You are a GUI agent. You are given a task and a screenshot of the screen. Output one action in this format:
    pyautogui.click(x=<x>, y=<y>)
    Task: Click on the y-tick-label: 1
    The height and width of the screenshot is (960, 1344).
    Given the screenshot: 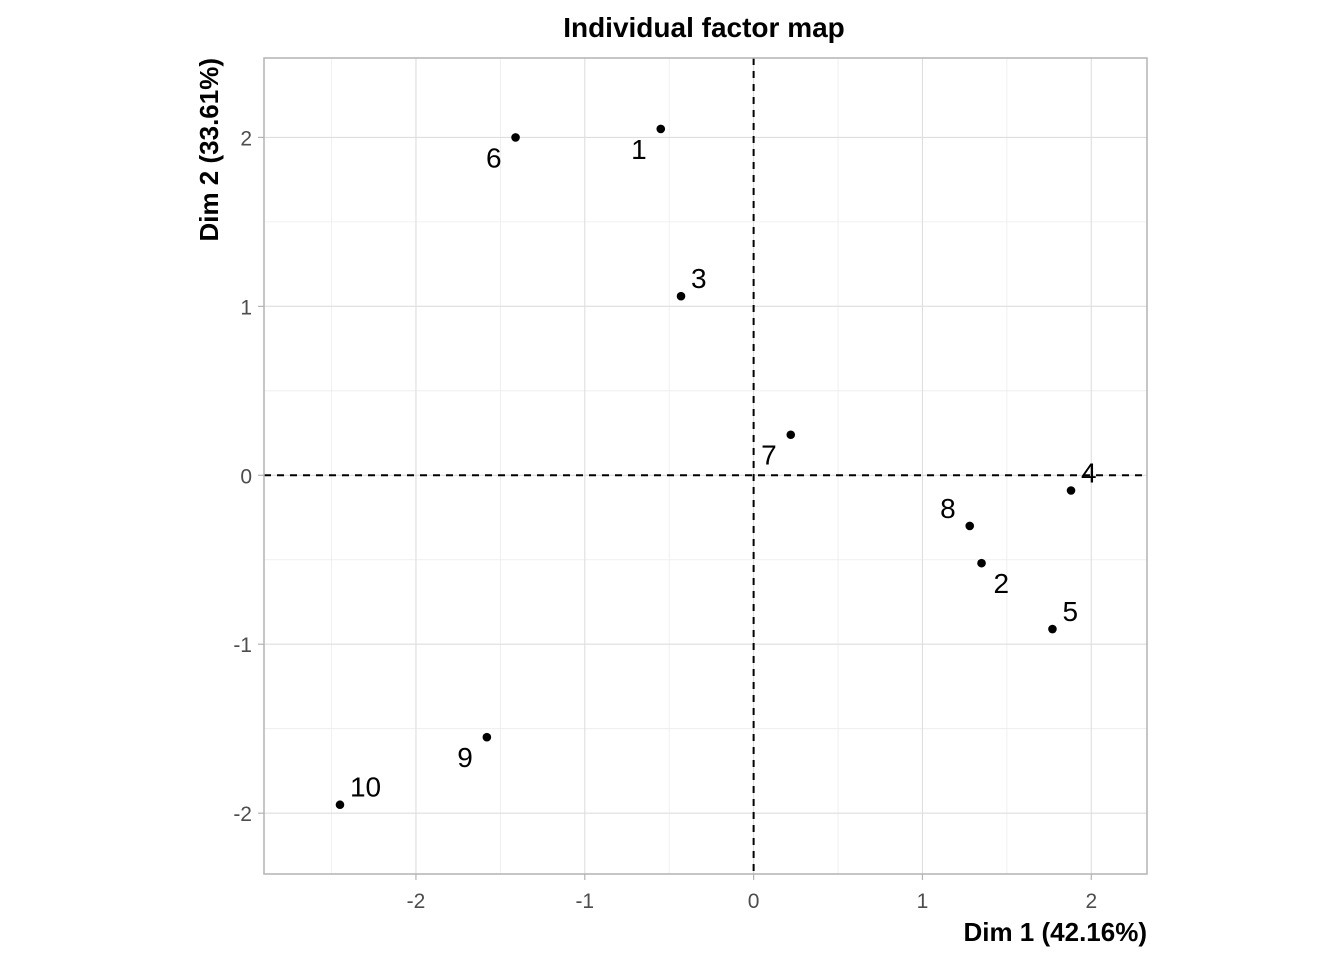 What is the action you would take?
    pyautogui.click(x=246, y=307)
    